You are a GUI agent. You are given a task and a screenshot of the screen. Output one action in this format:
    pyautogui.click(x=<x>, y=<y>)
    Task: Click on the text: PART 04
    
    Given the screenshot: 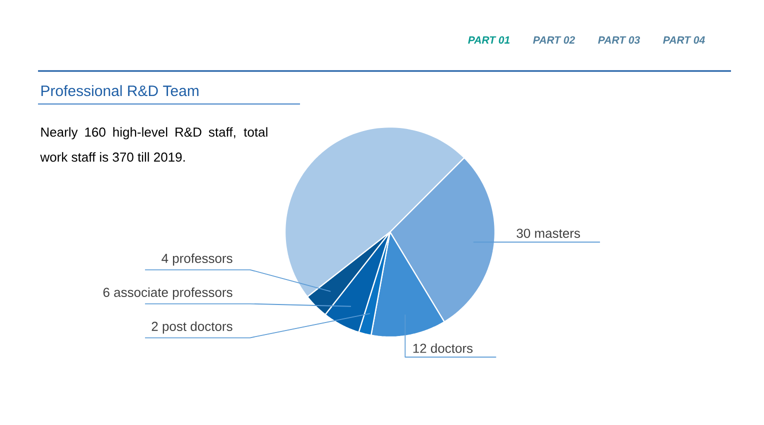 What is the action you would take?
    pyautogui.click(x=684, y=40)
    